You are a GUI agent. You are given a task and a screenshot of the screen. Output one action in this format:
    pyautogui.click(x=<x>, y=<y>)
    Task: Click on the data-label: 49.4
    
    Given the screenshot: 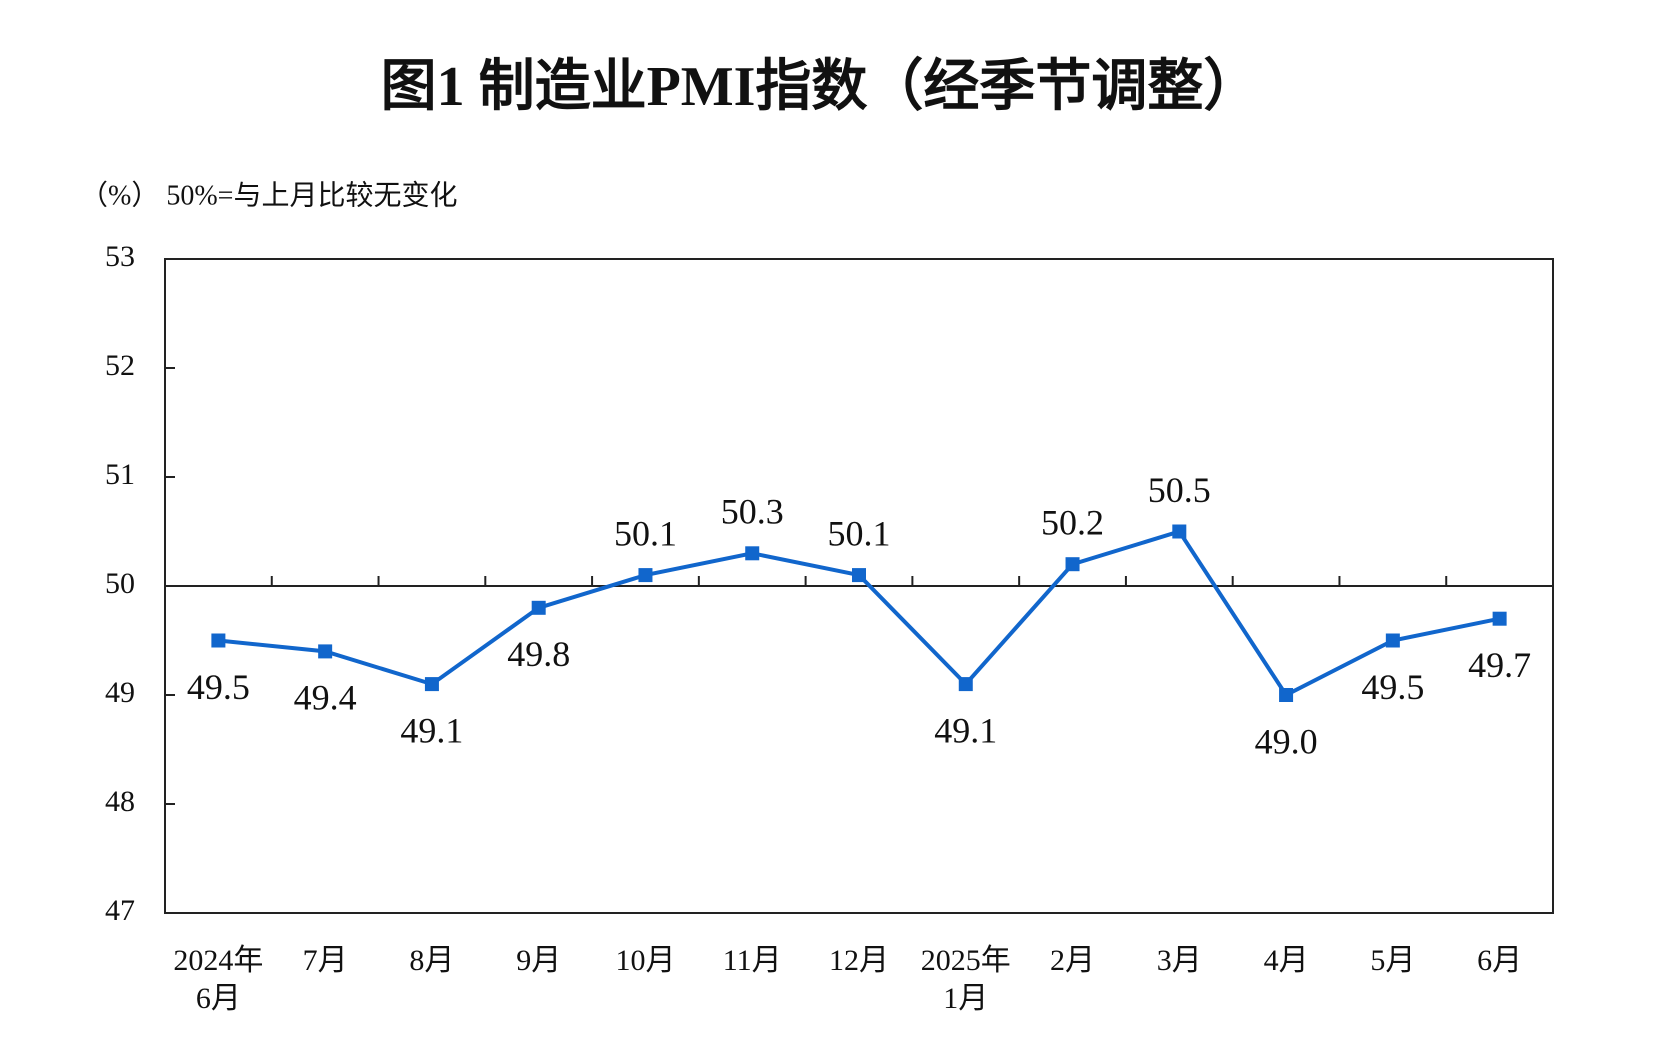 What is the action you would take?
    pyautogui.click(x=325, y=698)
    